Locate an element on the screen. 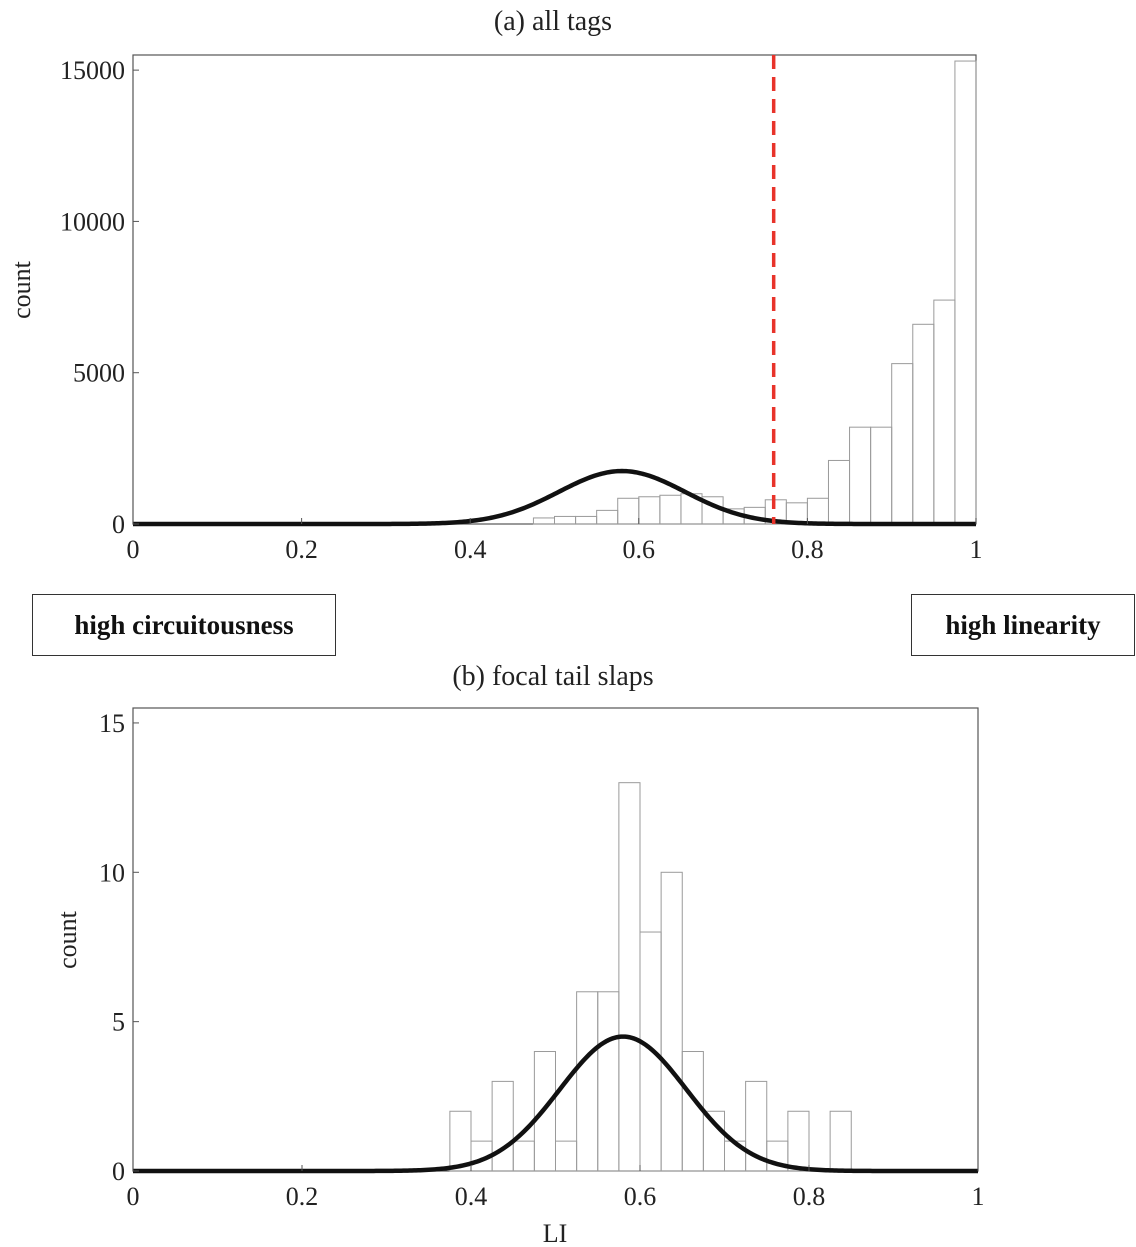 The width and height of the screenshot is (1136, 1247). panel-a-y-tick-label: 15000 is located at coordinates (92, 70).